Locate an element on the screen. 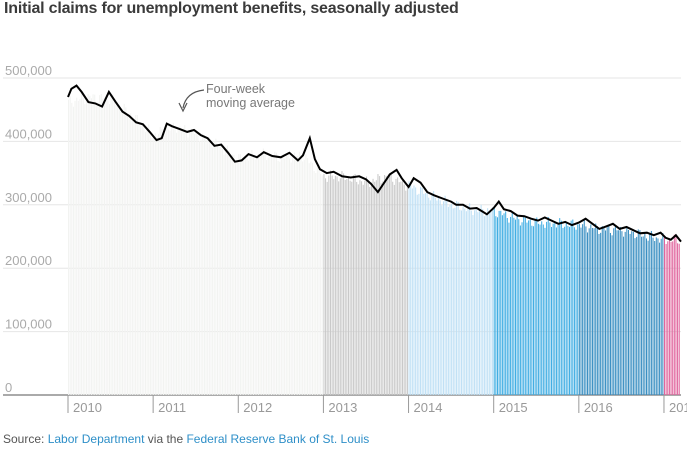 Image resolution: width=687 pixels, height=451 pixels. source-link-labor: Labor Department is located at coordinates (96, 439).